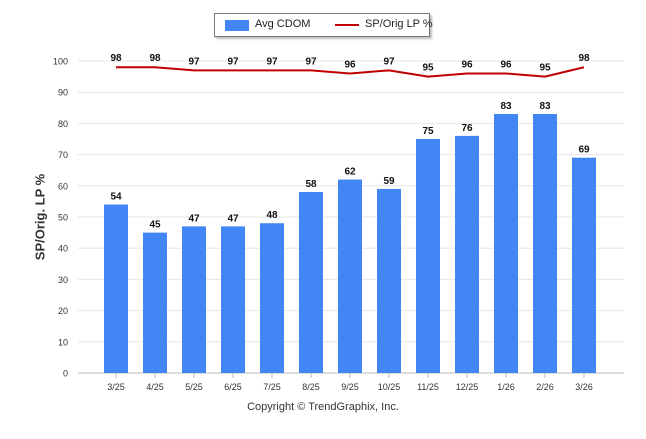  What do you see at coordinates (272, 215) in the screenshot?
I see `bar-data-label: 48` at bounding box center [272, 215].